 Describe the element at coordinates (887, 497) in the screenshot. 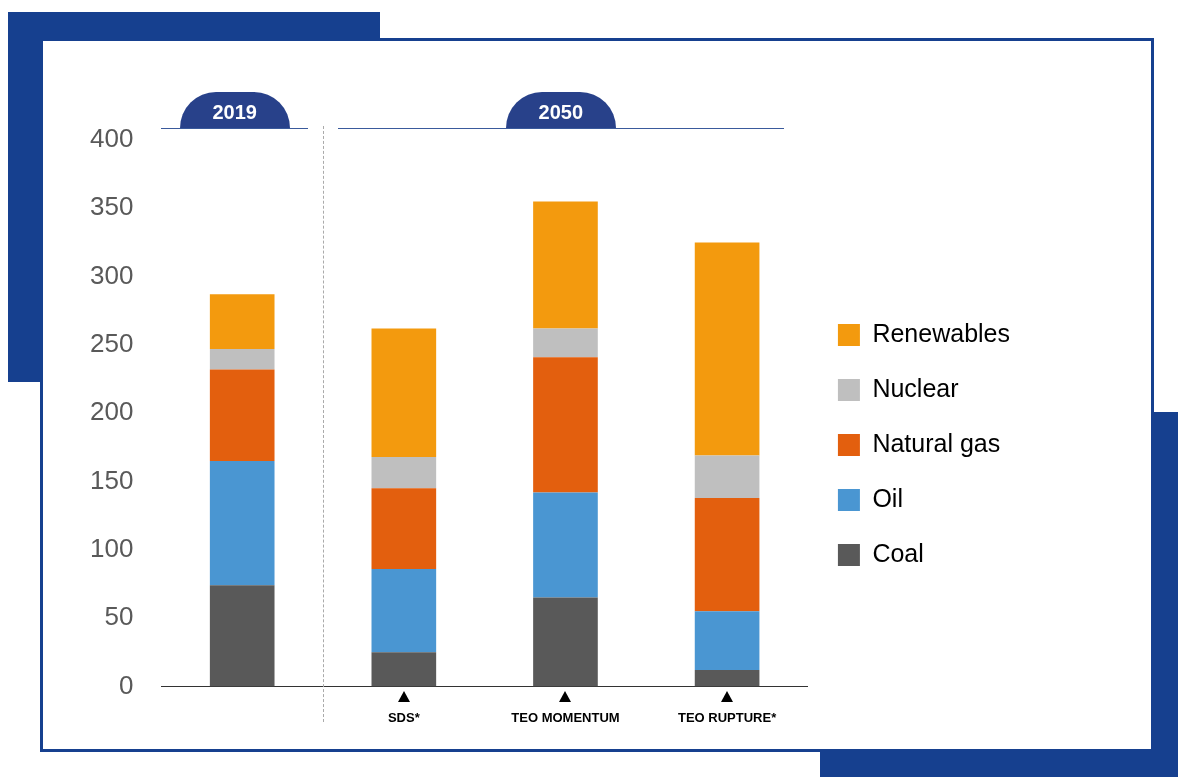

I see `legend-label: Oil` at that location.